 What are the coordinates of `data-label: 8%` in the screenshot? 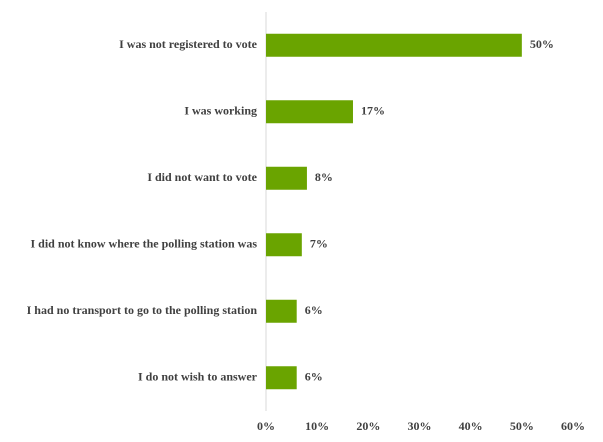 It's located at (324, 177).